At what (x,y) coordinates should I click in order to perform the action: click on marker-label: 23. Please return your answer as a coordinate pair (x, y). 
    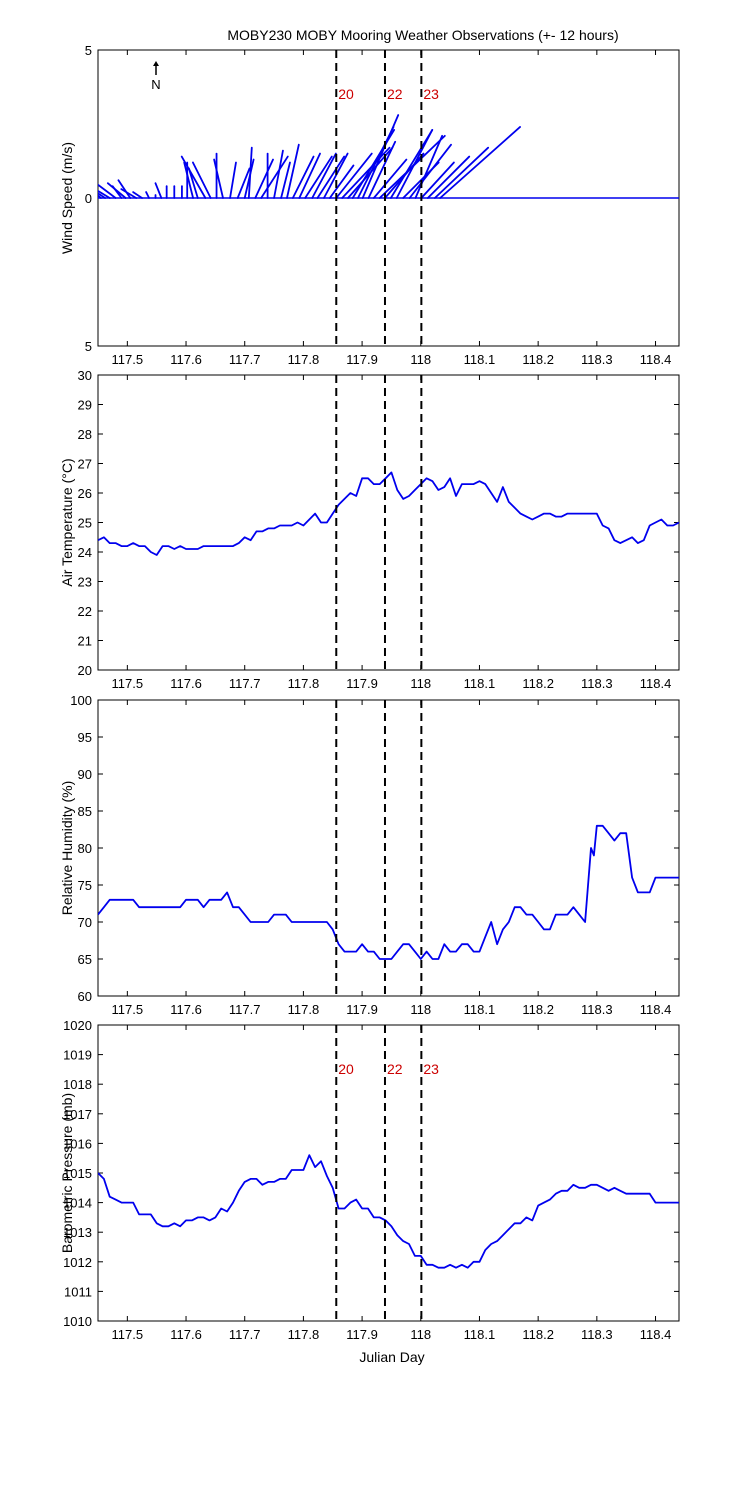
    Looking at the image, I should click on (431, 1069).